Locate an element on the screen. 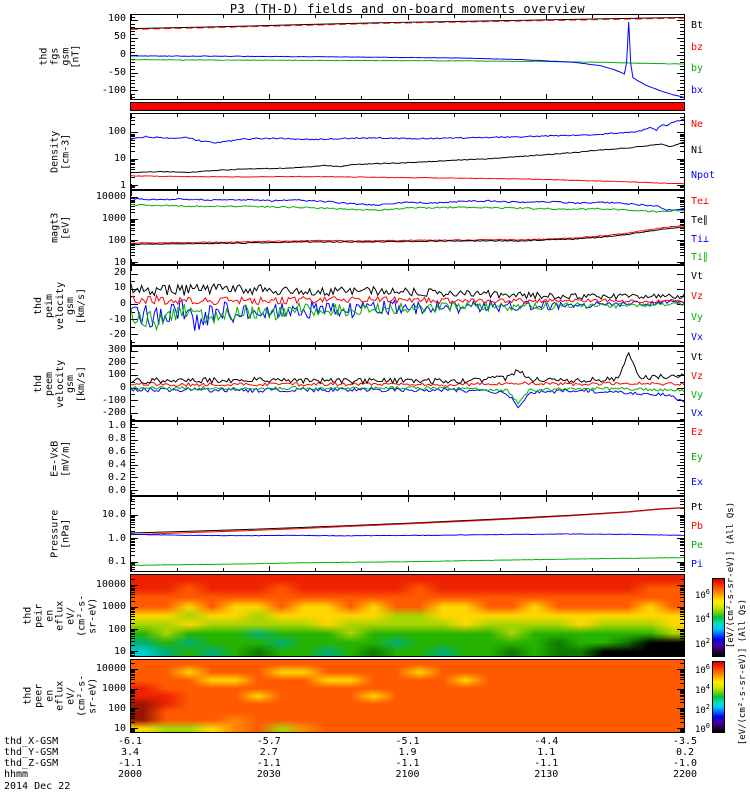  ytick-label: 0.6 is located at coordinates (116, 452).